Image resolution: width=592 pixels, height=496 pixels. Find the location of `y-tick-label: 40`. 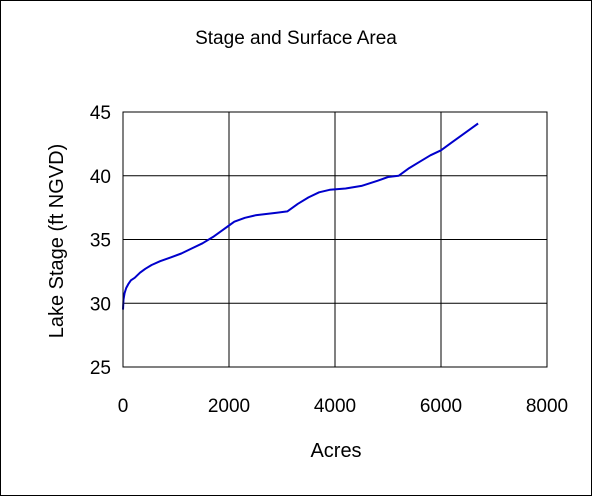

y-tick-label: 40 is located at coordinates (100, 177).